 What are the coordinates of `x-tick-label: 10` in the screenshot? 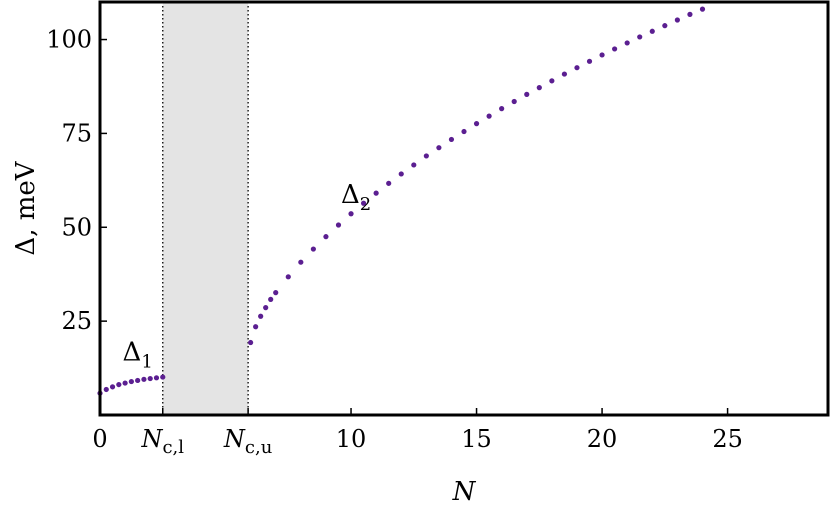 It's located at (351, 439).